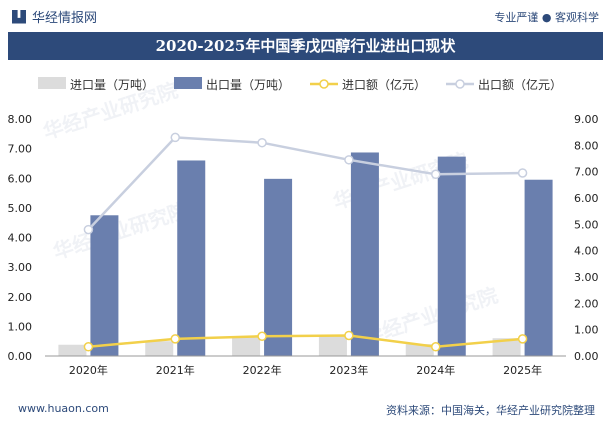 Image resolution: width=611 pixels, height=425 pixels. Describe the element at coordinates (20, 208) in the screenshot. I see `y-left-tick-label: 5.00` at that location.